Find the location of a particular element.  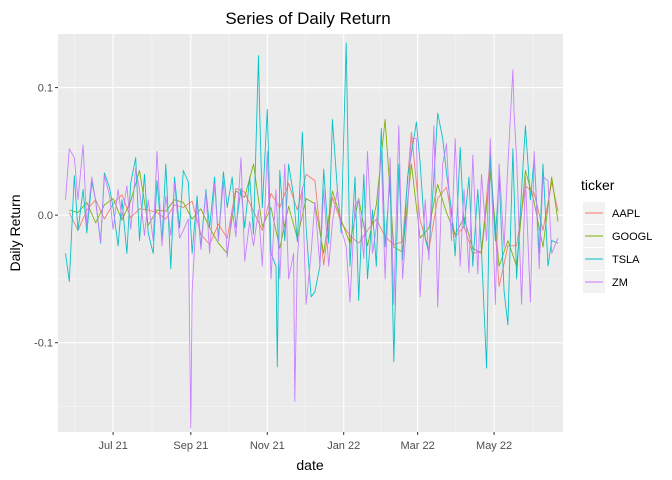

legend-item-googl: GOOGL is located at coordinates (617, 236).